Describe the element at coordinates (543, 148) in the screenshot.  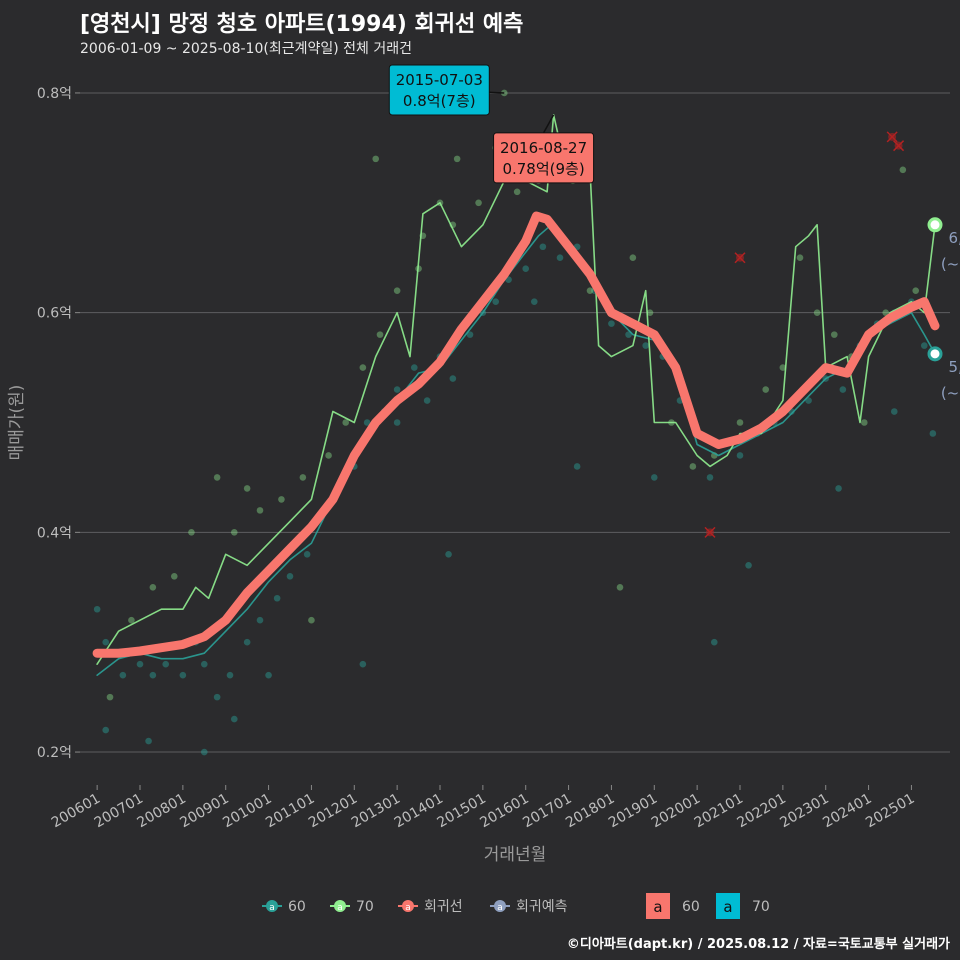
I see `annotation-date: 2016-08-27` at that location.